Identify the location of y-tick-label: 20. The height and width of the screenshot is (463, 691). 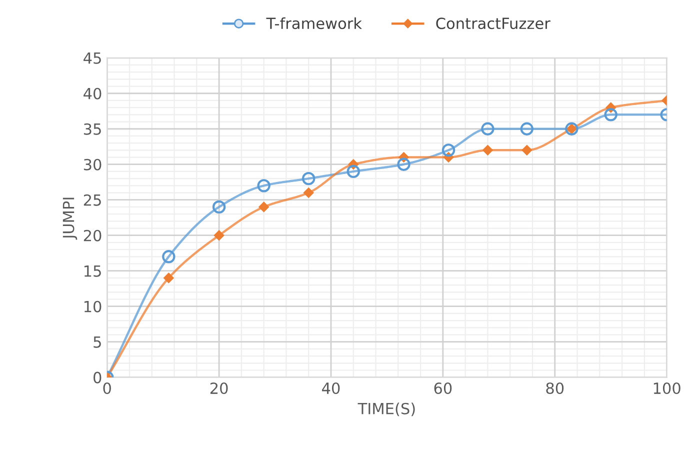
(93, 236).